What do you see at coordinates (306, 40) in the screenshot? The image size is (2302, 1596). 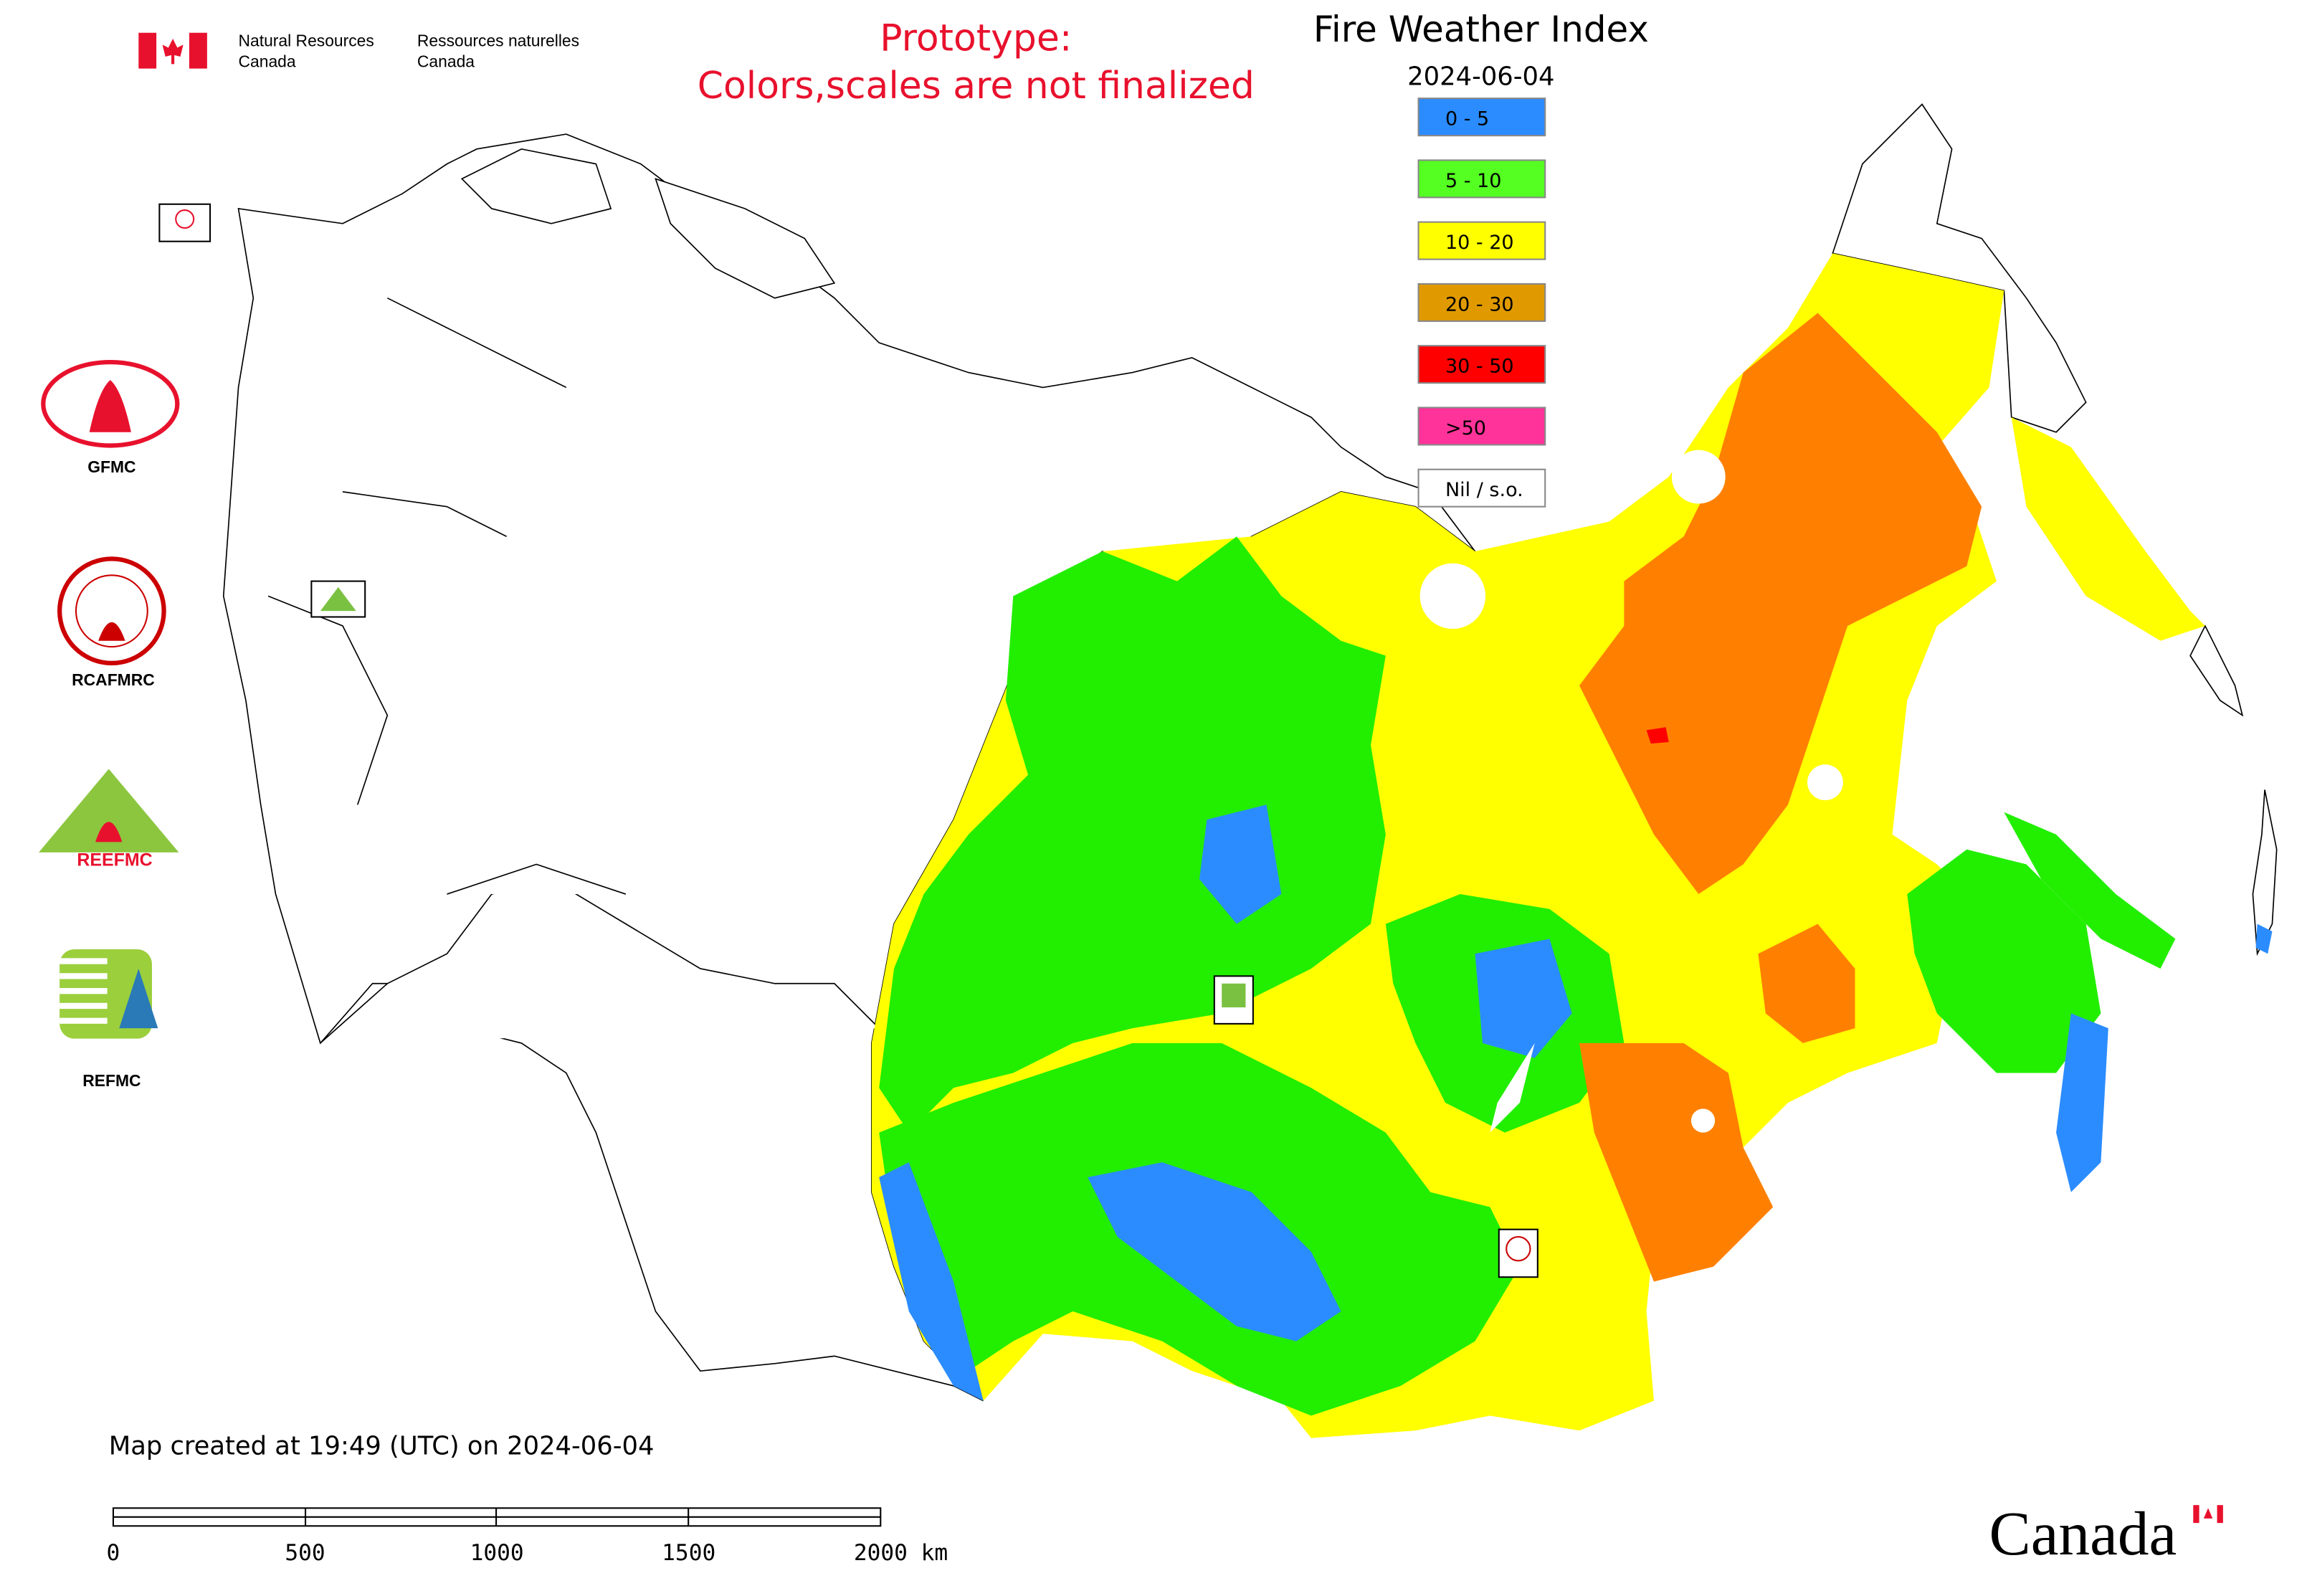 I see `agency-en: Natural Resources` at bounding box center [306, 40].